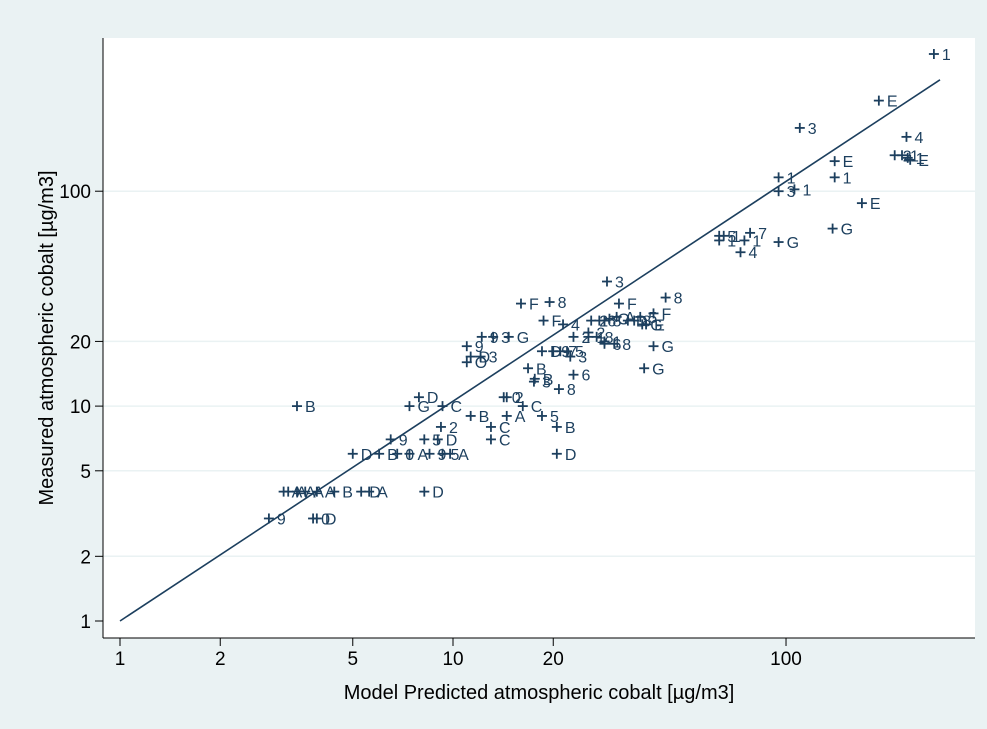 The width and height of the screenshot is (987, 729). What do you see at coordinates (120, 659) in the screenshot?
I see `x-tick-label: 1` at bounding box center [120, 659].